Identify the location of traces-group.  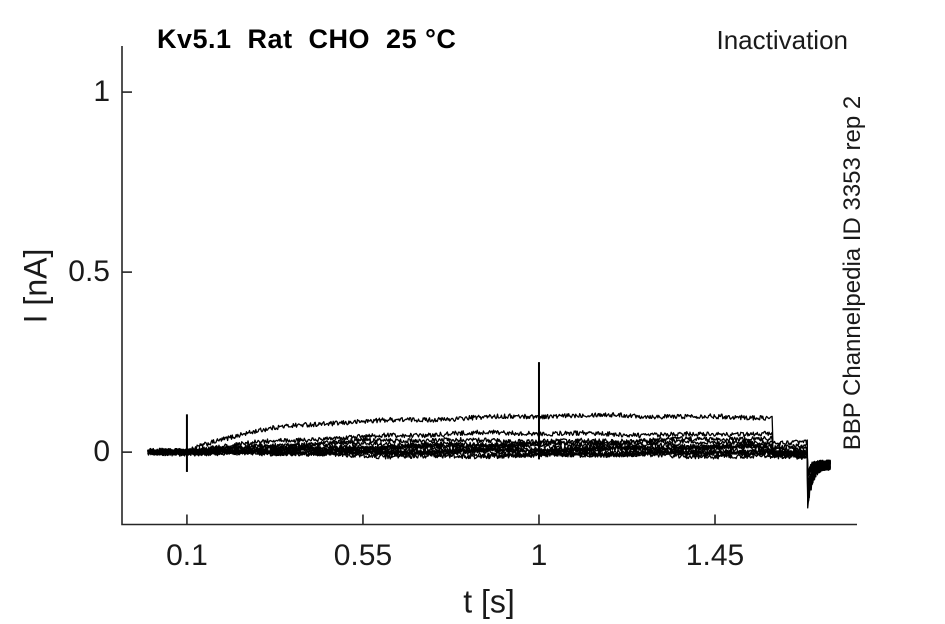
(489, 460).